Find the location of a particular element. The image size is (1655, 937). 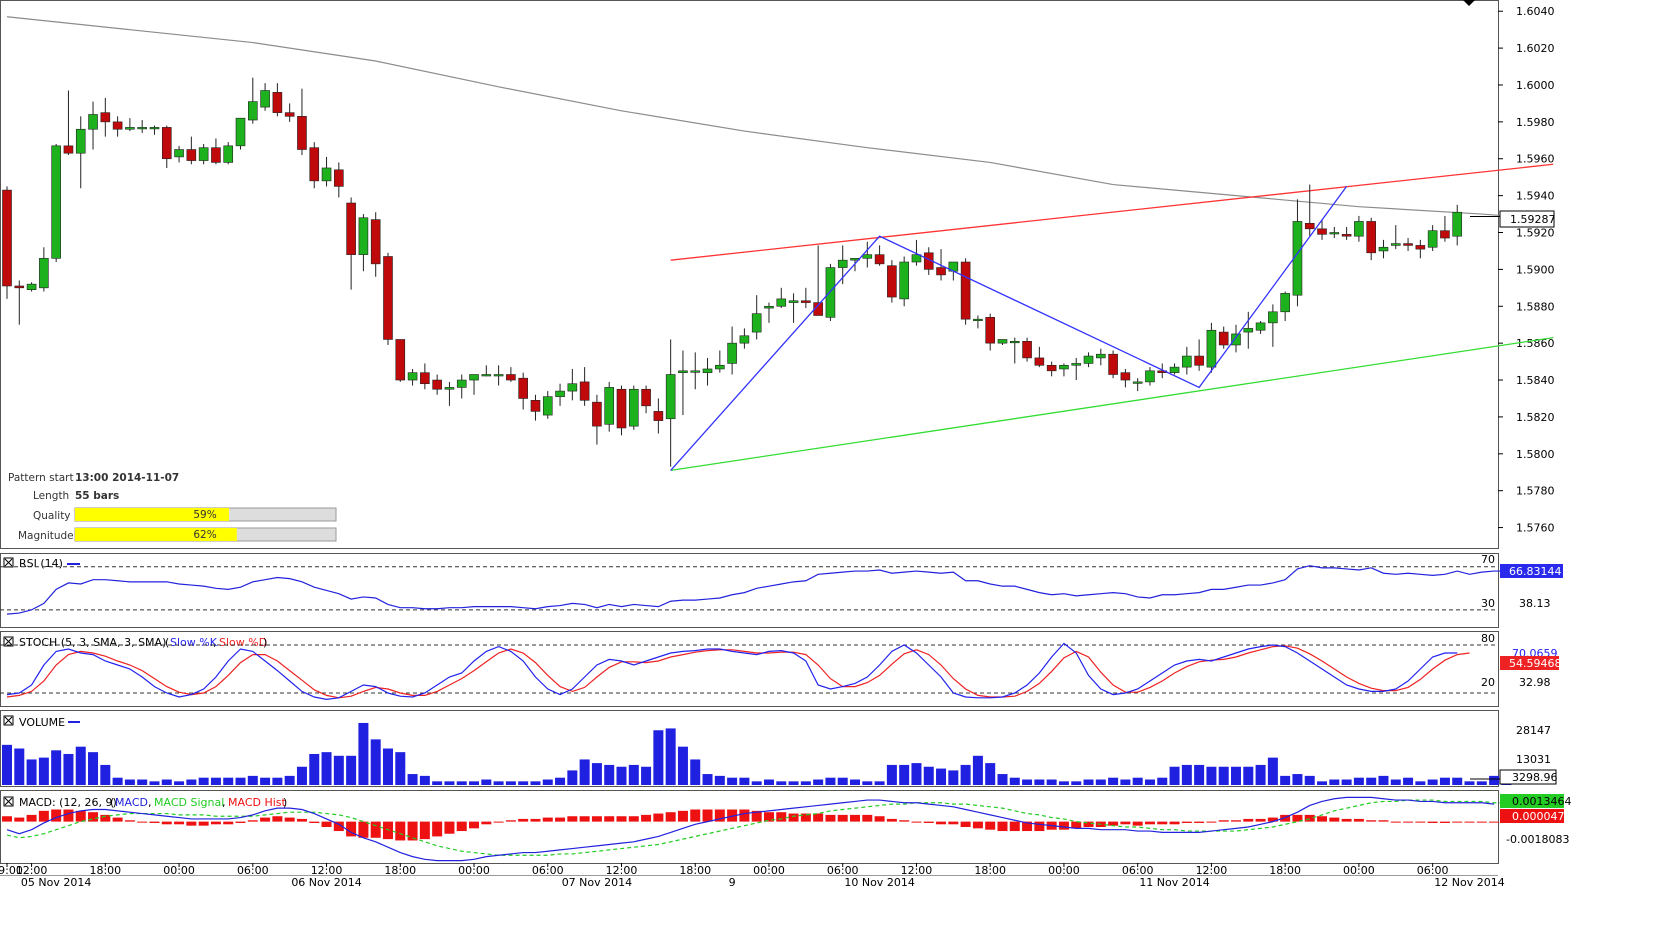

magnitude-label: Magnitude is located at coordinates (46, 536).